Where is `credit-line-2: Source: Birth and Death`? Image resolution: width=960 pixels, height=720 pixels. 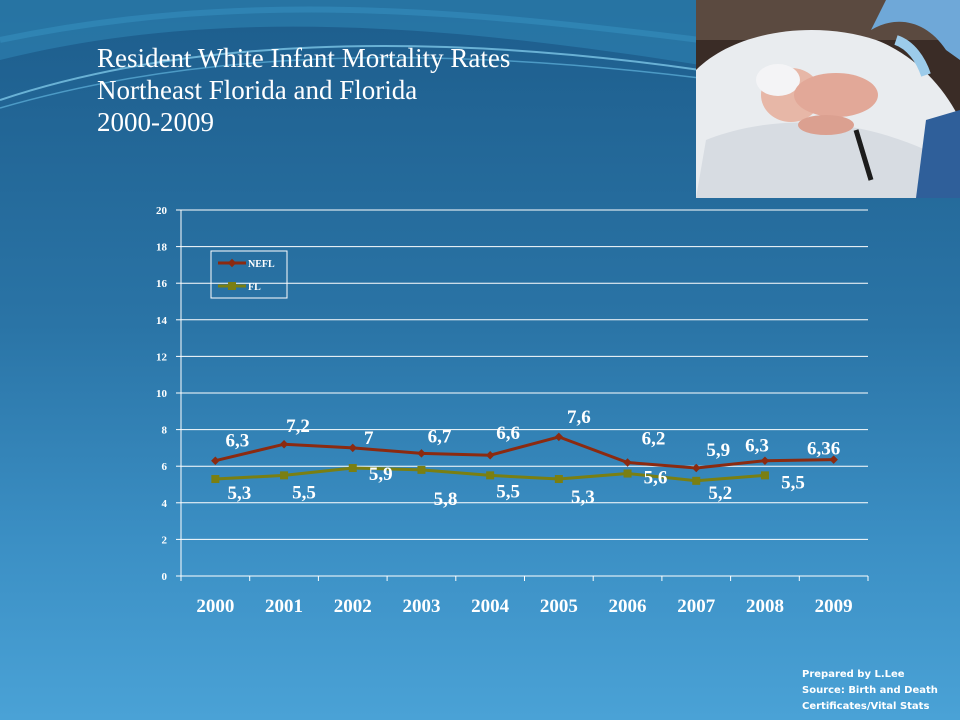
credit-line-2: Source: Birth and Death is located at coordinates (870, 690).